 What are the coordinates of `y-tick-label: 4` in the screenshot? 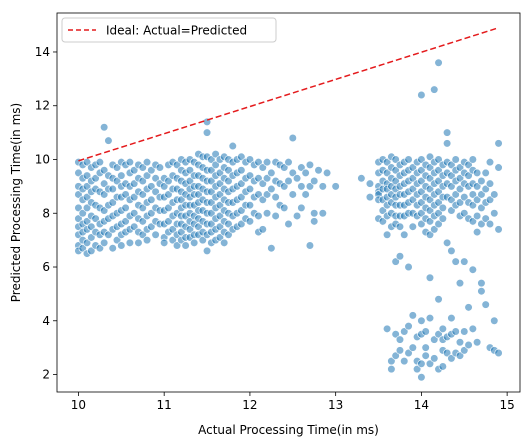 It's located at (46, 321).